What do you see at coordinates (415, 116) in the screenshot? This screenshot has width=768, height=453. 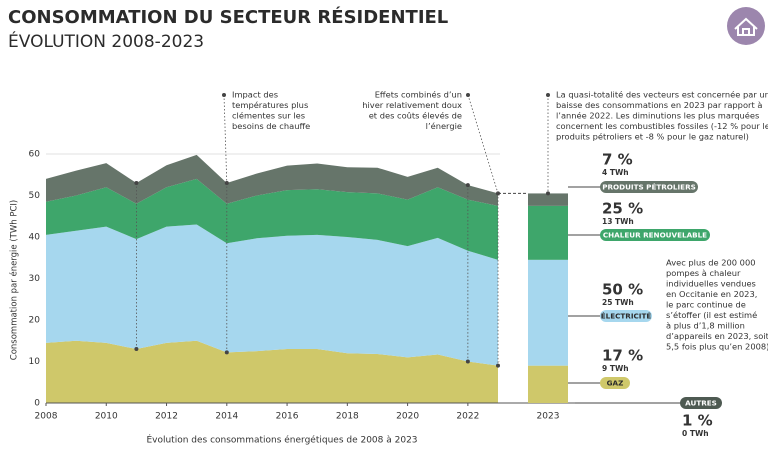 I see `annotation-text: et des coûts élevés de` at bounding box center [415, 116].